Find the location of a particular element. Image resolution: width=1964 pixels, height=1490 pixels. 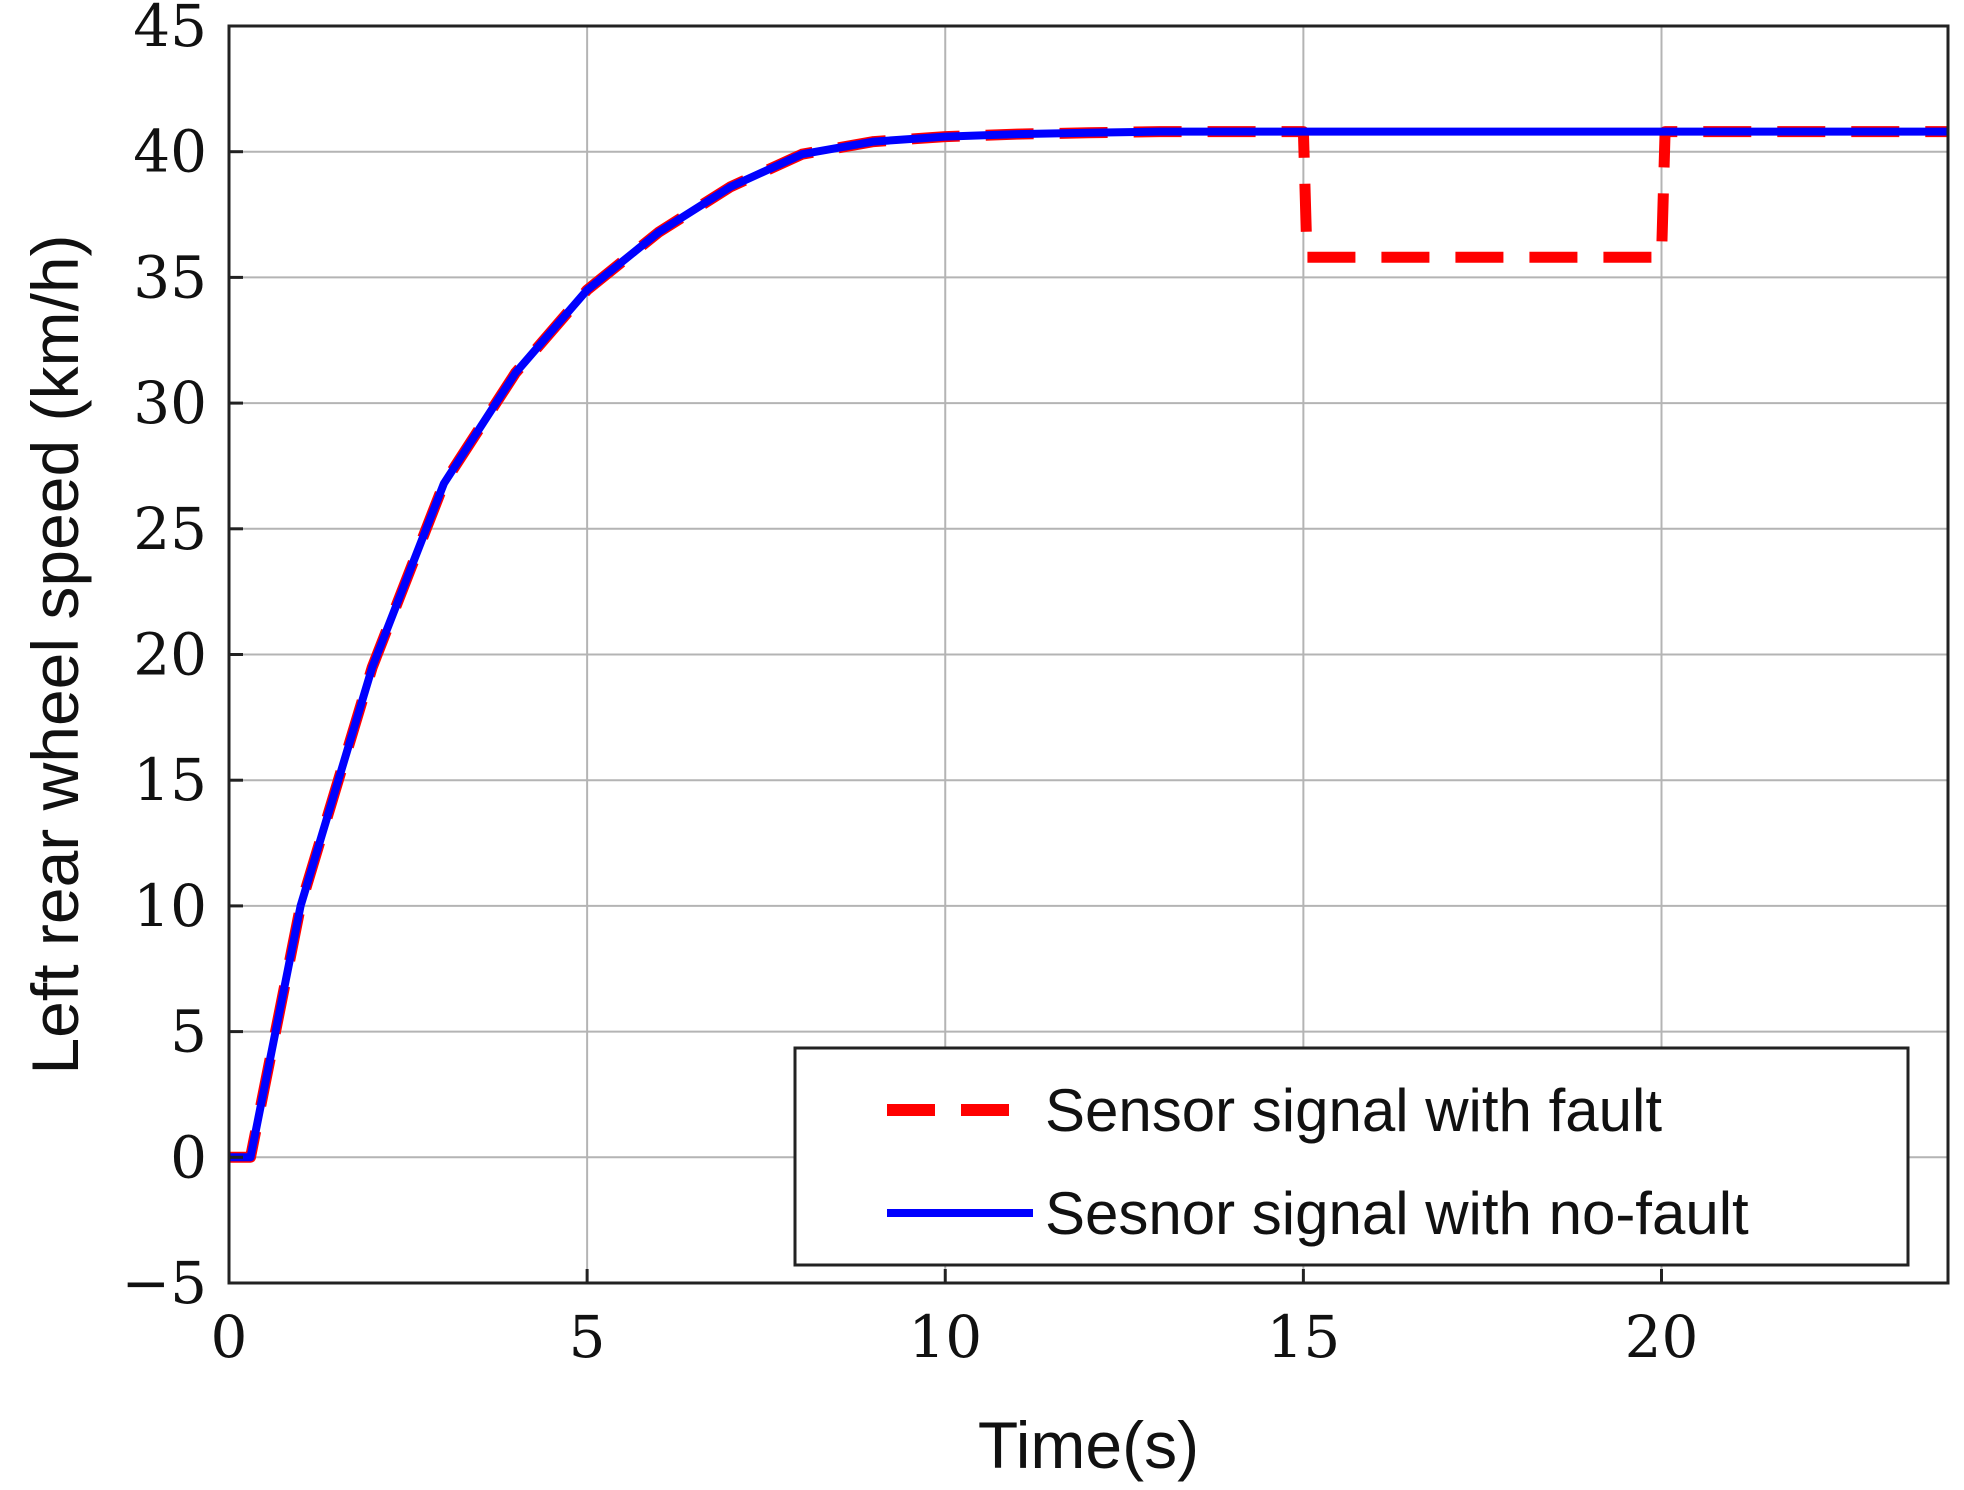

x-axis-label: Time(s) is located at coordinates (1088, 1445).